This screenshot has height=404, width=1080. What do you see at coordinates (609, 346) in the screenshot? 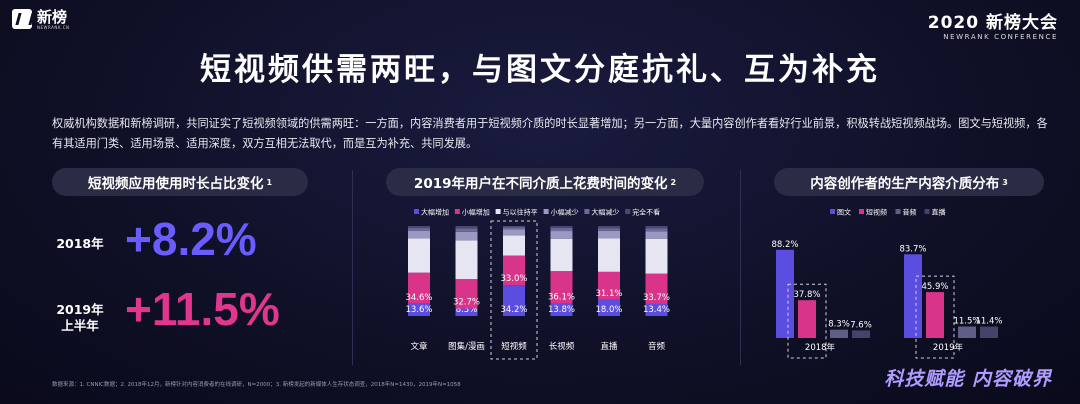
I see `category-label-4: 直播` at bounding box center [609, 346].